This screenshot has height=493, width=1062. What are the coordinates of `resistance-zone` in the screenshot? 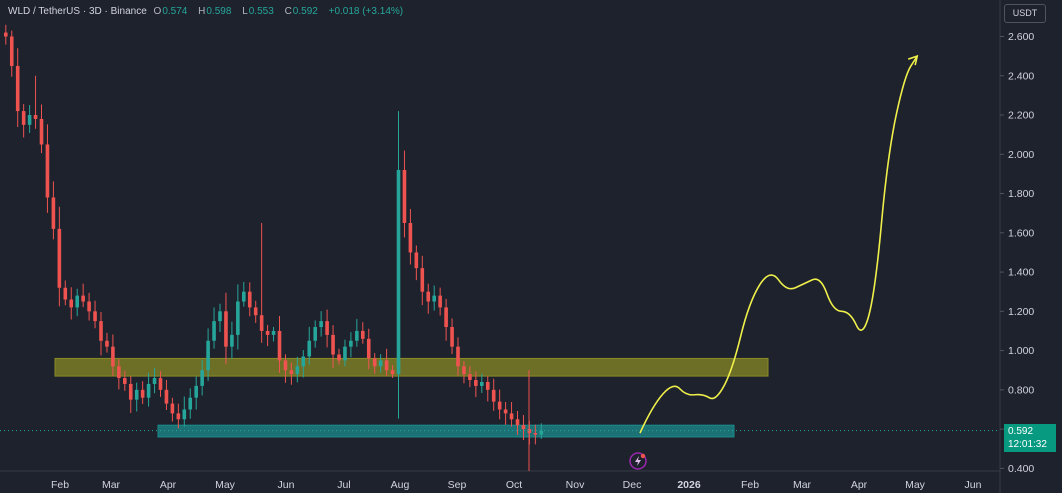 It's located at (411, 367).